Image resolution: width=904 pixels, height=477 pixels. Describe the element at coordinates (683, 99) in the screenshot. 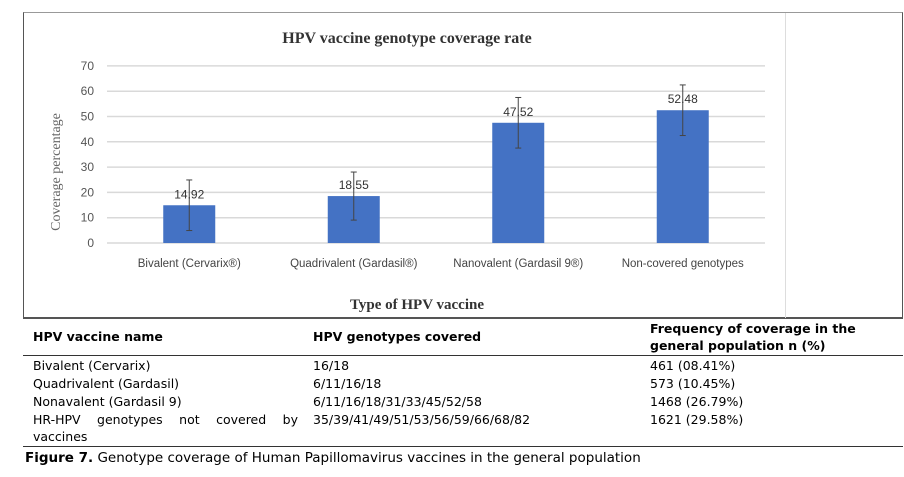

I see `data-label: 52.48` at that location.